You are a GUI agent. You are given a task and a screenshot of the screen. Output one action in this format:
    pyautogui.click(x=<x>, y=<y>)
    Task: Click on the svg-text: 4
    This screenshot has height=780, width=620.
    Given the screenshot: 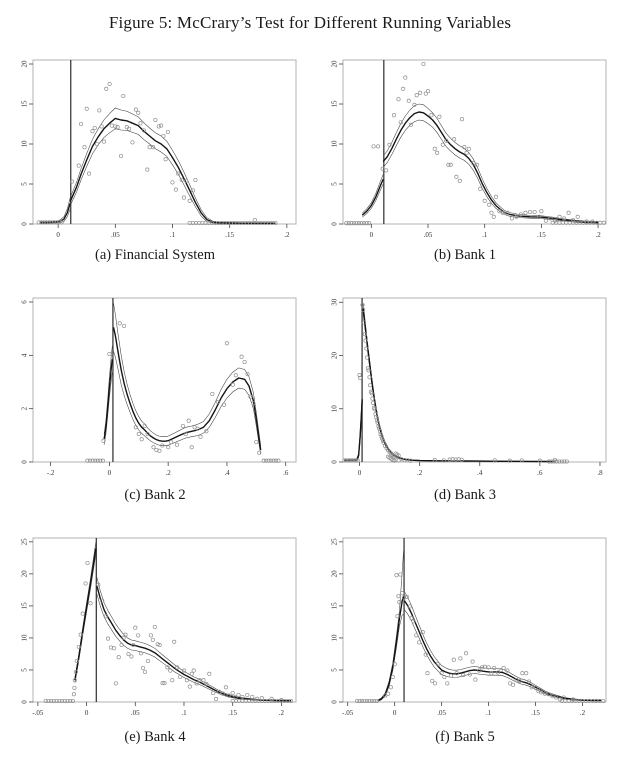 What is the action you would take?
    pyautogui.click(x=25, y=355)
    